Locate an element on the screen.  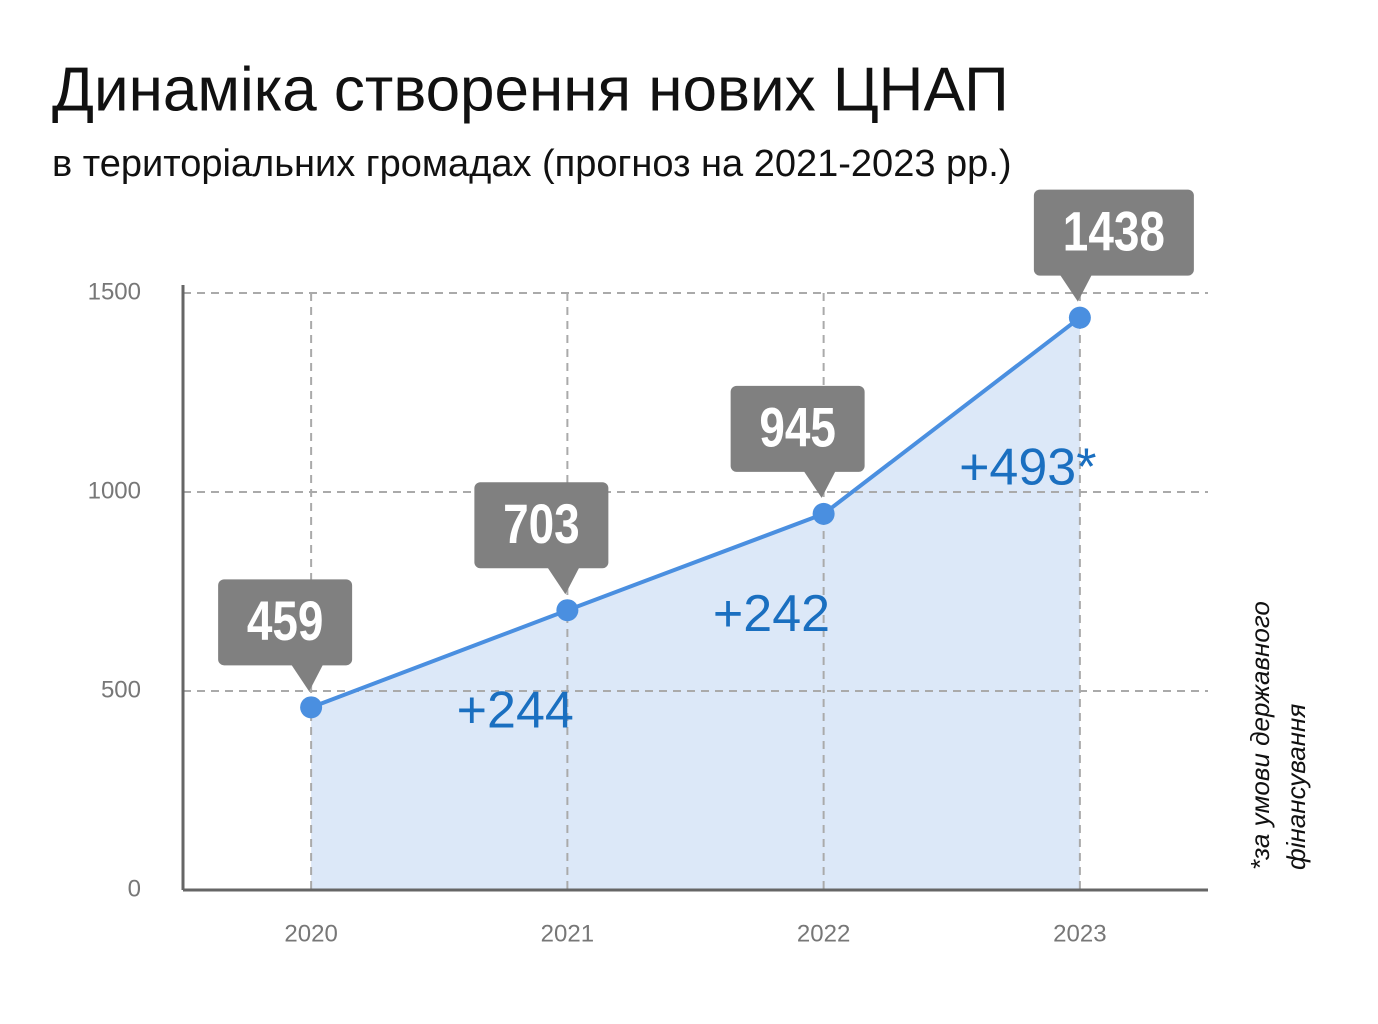
callout-label: 945 is located at coordinates (797, 427).